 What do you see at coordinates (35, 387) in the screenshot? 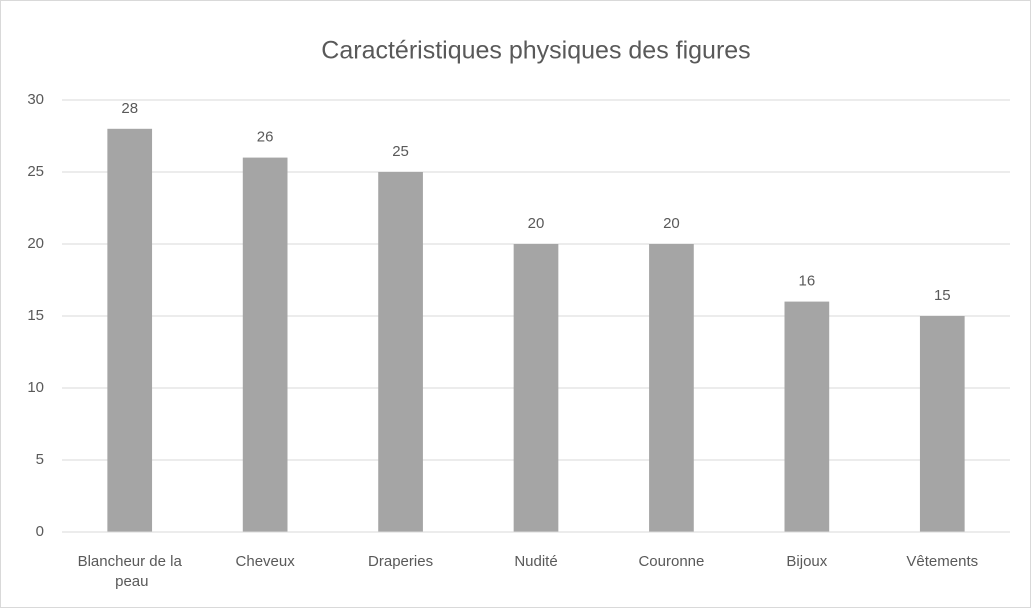
I see `y-tick-label: 10` at bounding box center [35, 387].